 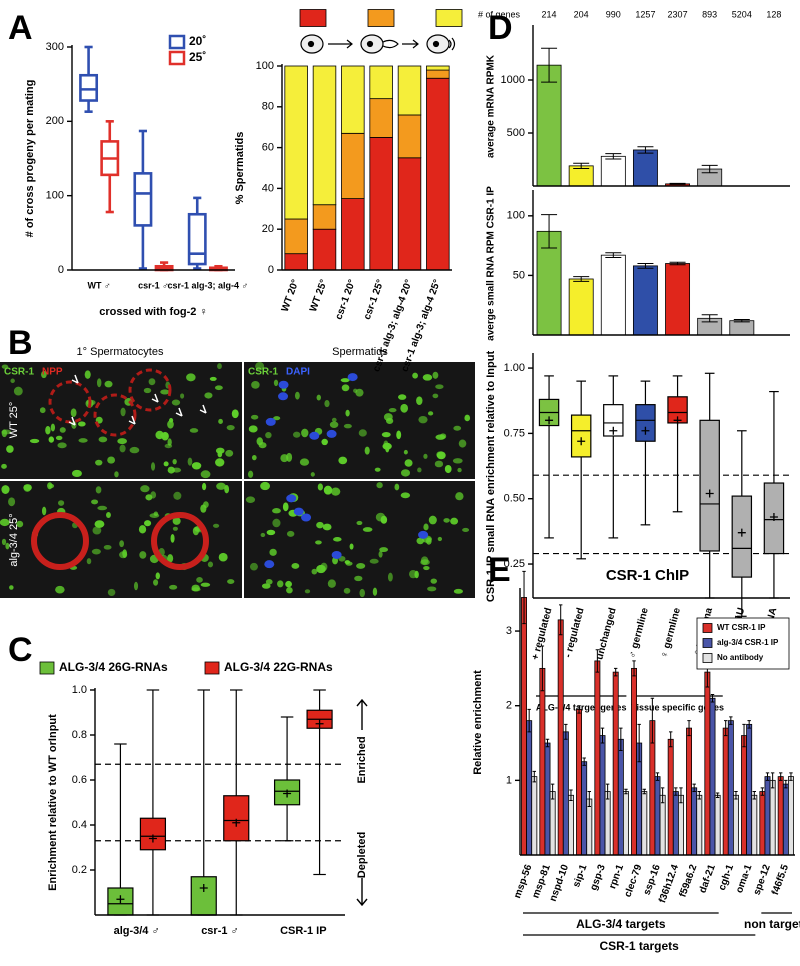 I want to click on row-label: alg-3/4 25°, so click(x=14, y=539).